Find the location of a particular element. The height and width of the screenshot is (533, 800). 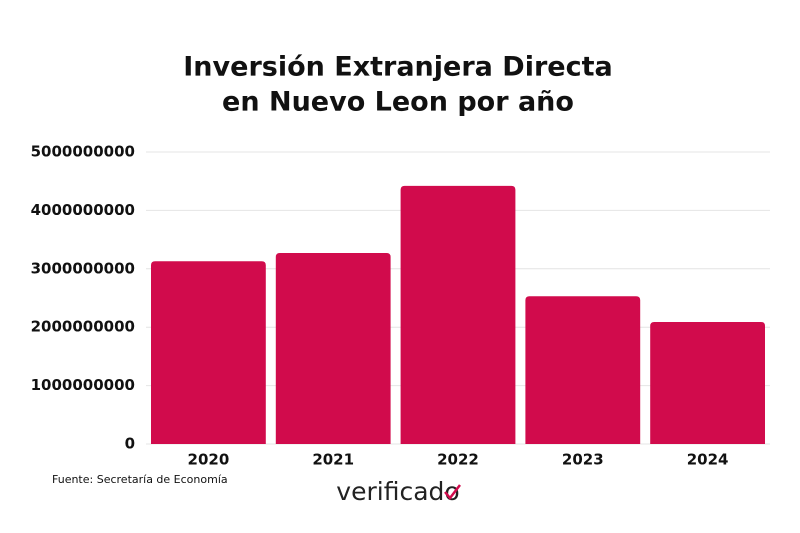

y-tick-label: 4000000000 is located at coordinates (83, 210).